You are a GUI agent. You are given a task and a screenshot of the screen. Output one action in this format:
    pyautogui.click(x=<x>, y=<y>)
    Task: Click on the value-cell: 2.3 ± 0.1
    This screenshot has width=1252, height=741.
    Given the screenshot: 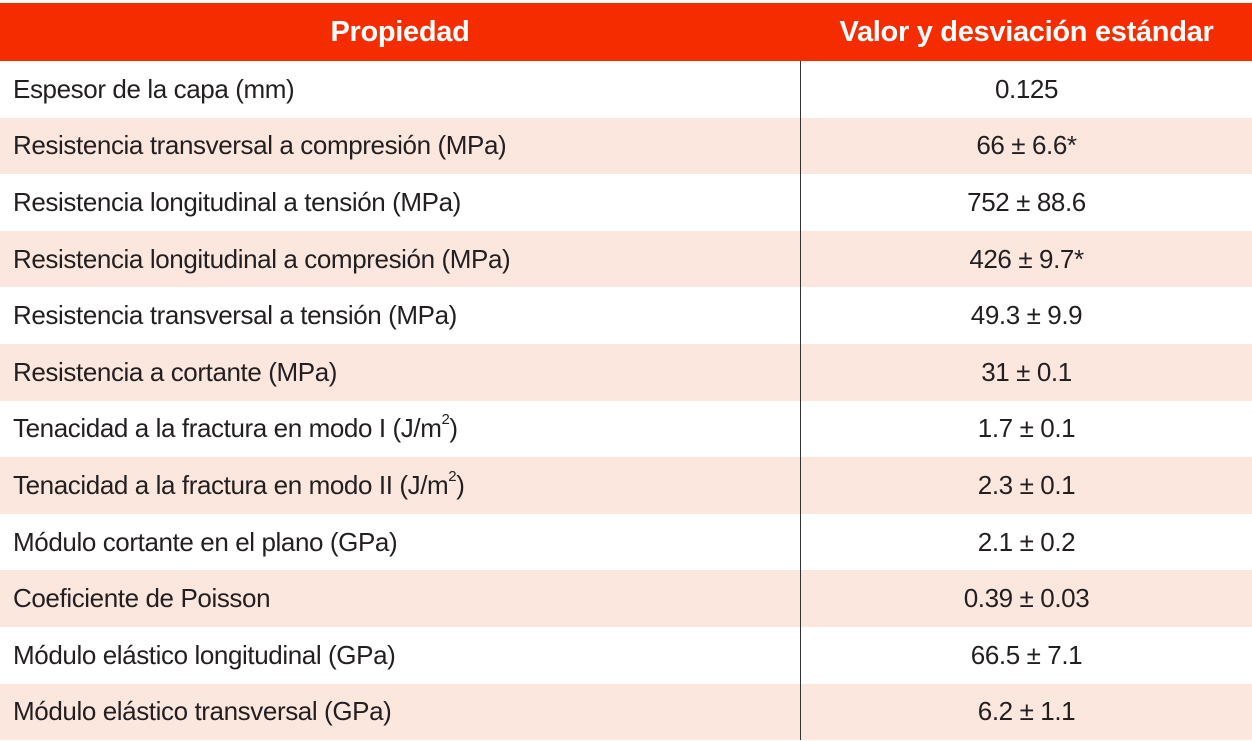 What is the action you would take?
    pyautogui.click(x=1026, y=485)
    